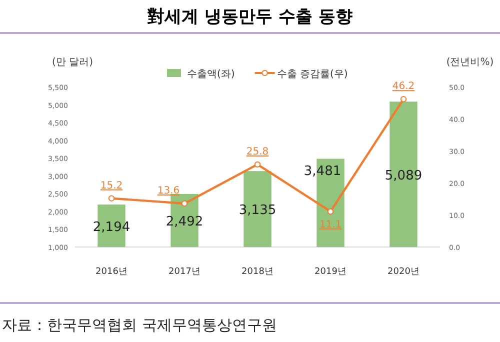  What do you see at coordinates (112, 272) in the screenshot?
I see `x-tick-label: 2016년` at bounding box center [112, 272].